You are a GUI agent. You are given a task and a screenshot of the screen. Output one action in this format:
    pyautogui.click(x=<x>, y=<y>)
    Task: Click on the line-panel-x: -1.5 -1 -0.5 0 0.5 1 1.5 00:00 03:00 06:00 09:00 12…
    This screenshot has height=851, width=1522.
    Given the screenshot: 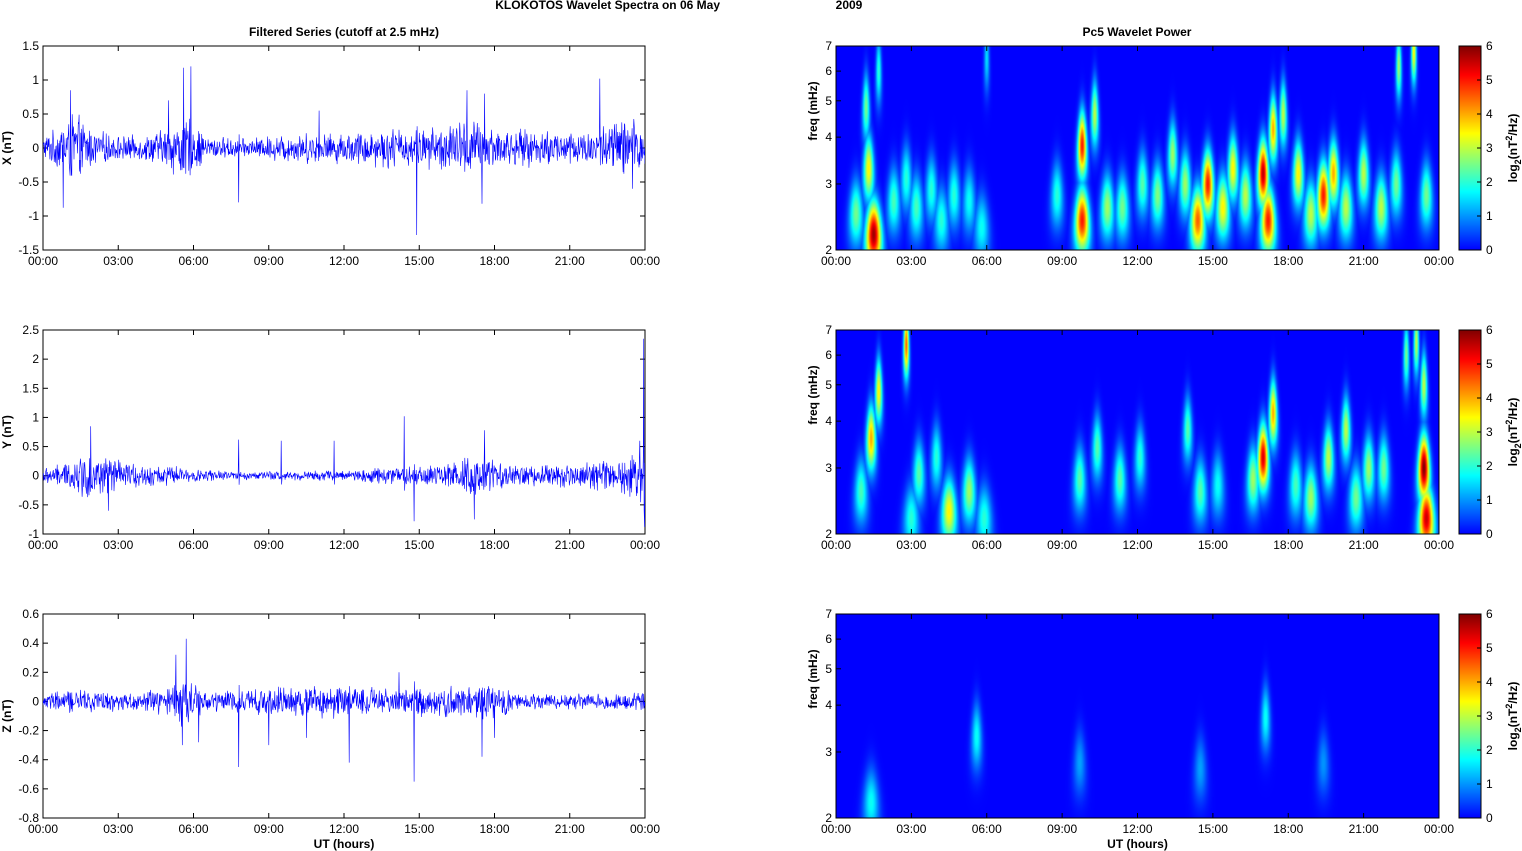 What is the action you would take?
    pyautogui.click(x=330, y=153)
    